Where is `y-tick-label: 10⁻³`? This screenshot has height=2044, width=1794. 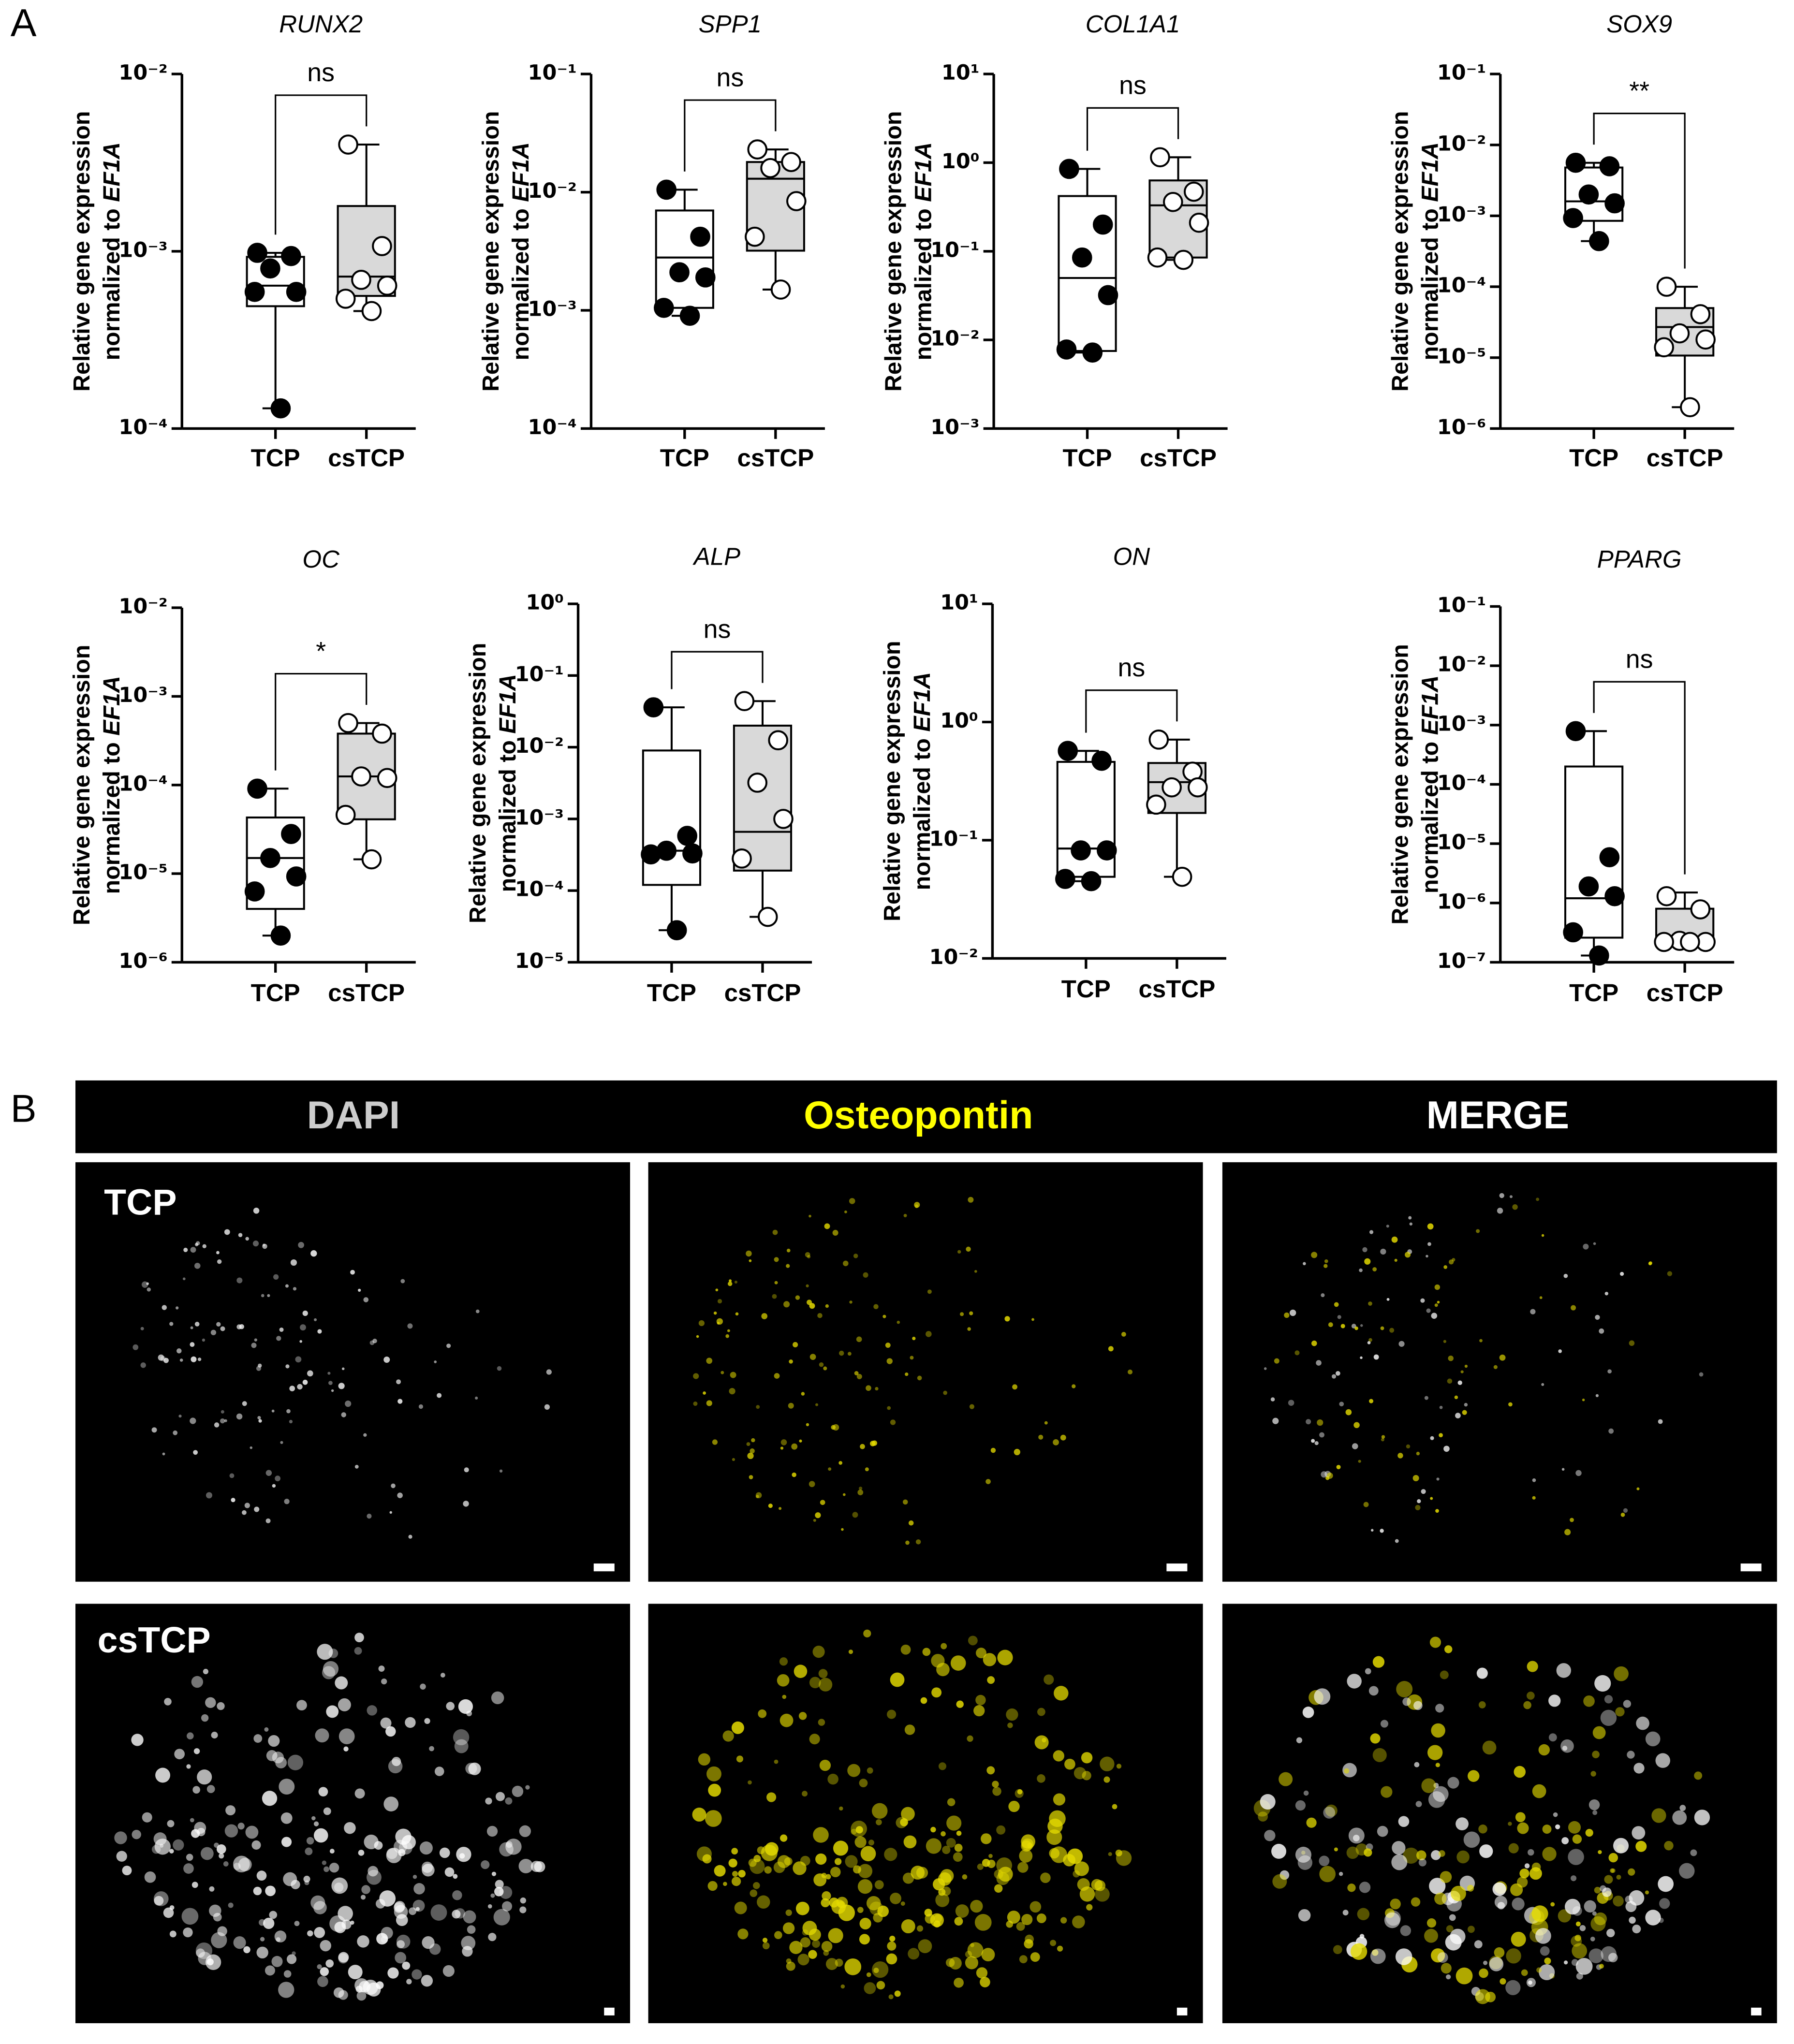 y-tick-label: 10⁻³ is located at coordinates (539, 817).